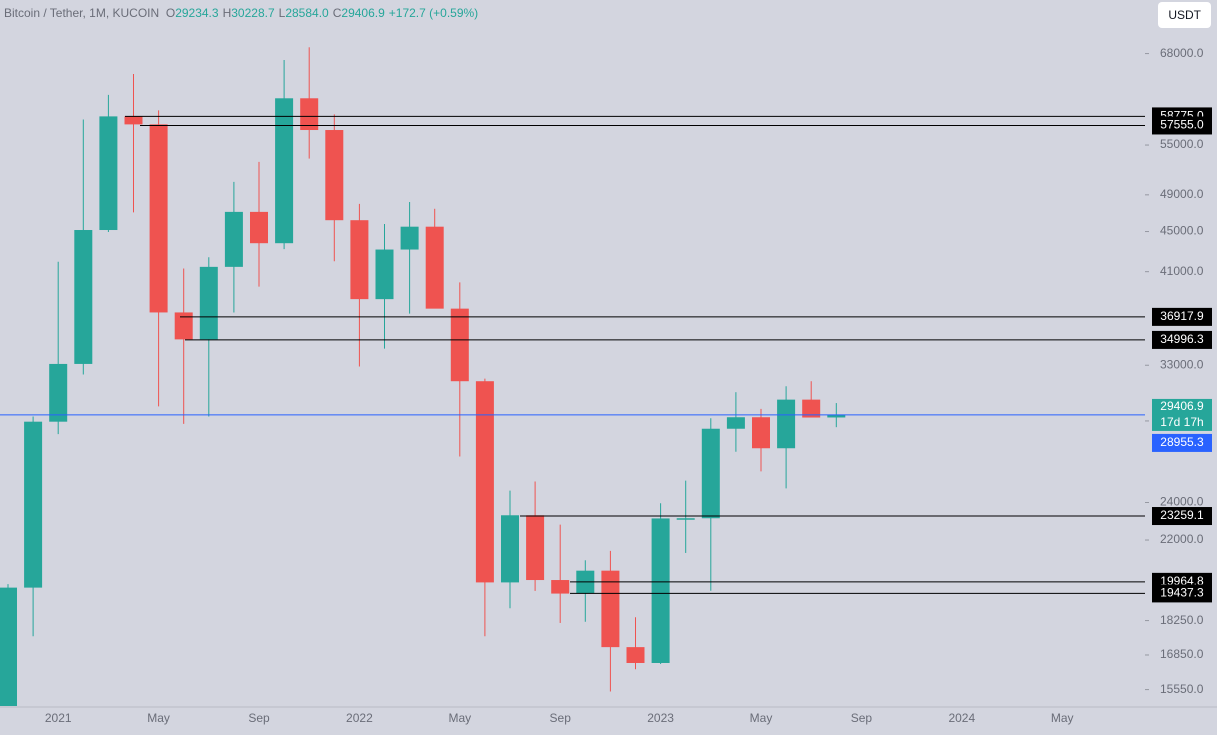 This screenshot has width=1217, height=735. What do you see at coordinates (1182, 53) in the screenshot?
I see `y-tick-label: 68000.0` at bounding box center [1182, 53].